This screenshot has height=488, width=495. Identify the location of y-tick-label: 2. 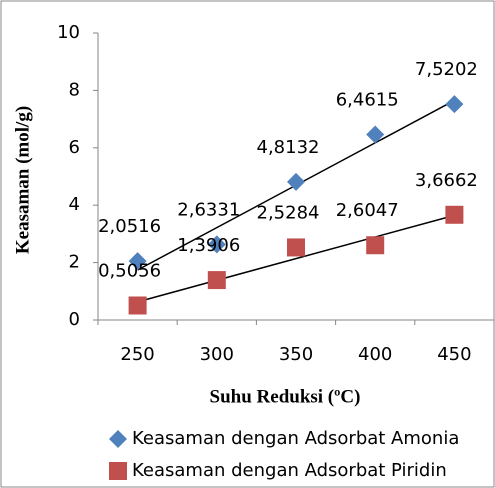
(74, 262).